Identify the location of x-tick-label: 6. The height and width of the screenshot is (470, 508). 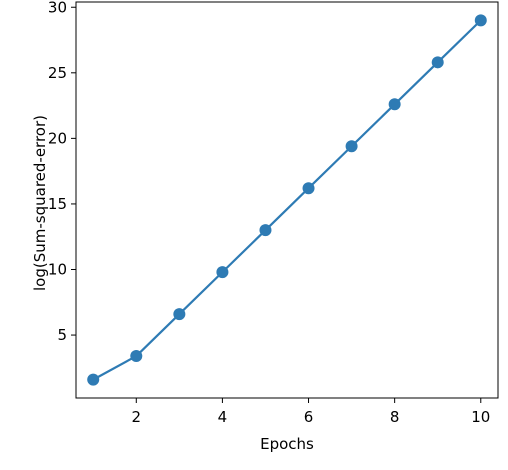
(309, 417).